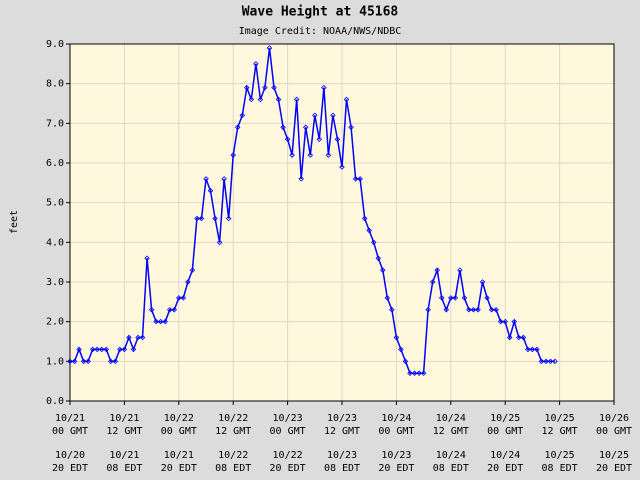 This screenshot has width=640, height=480. What do you see at coordinates (55, 84) in the screenshot?
I see `y-tick-label: 8.0` at bounding box center [55, 84].